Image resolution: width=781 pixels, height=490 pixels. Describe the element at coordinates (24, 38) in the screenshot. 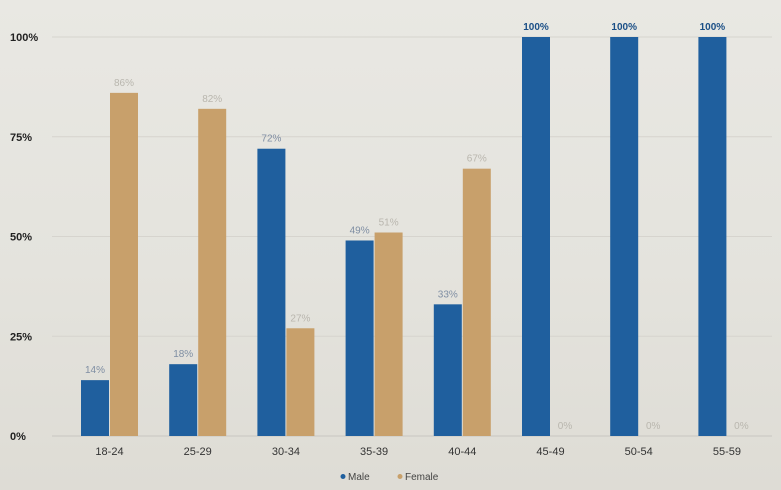

I see `y-tick-label: 100%` at that location.